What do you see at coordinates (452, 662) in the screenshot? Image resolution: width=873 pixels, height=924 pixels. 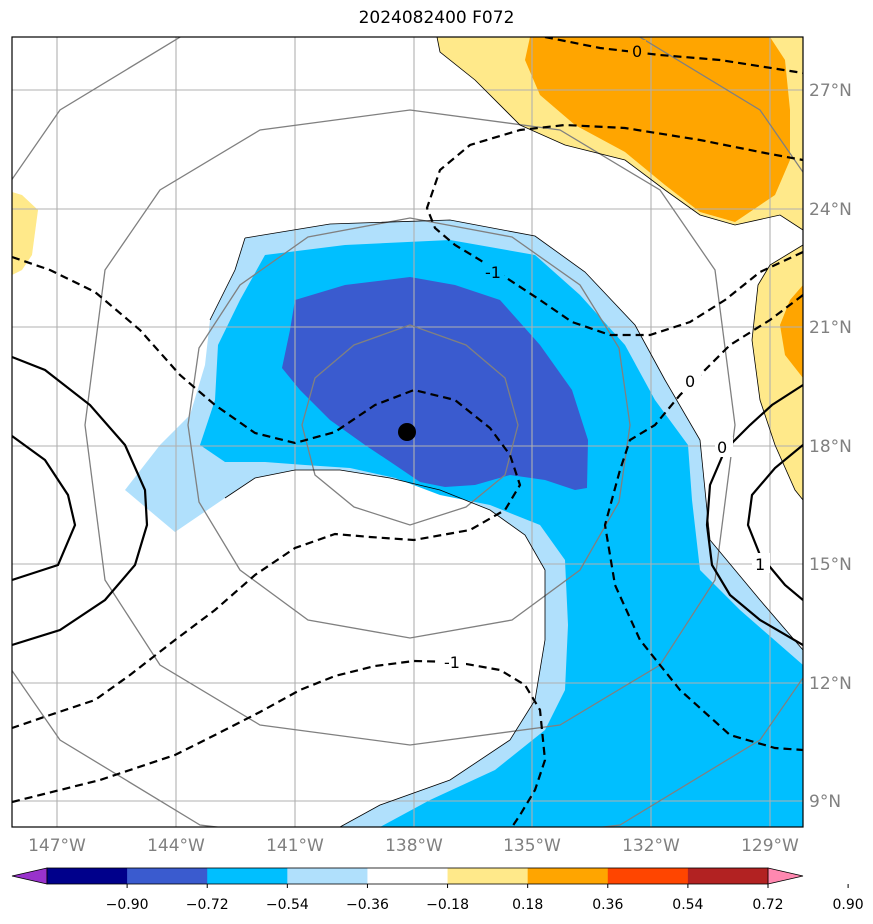 I see `contour-label-neg1-south: -1` at bounding box center [452, 662].